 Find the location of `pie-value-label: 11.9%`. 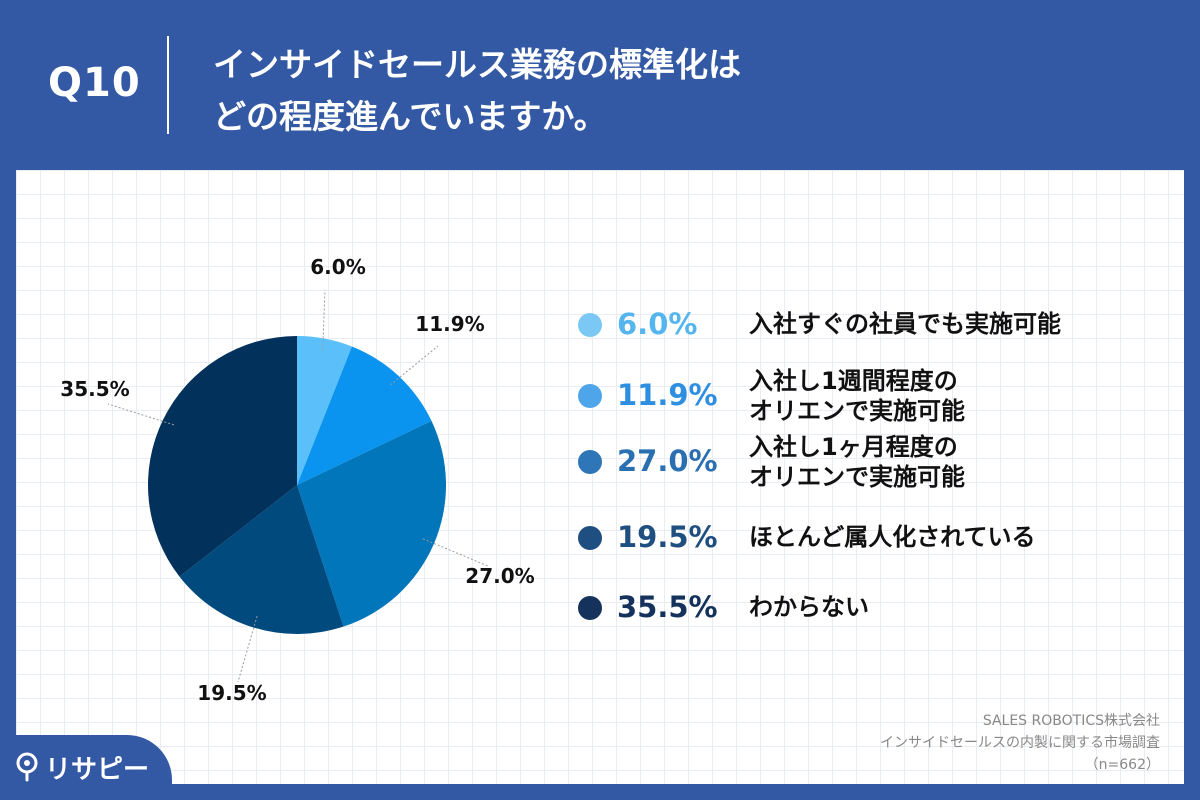

pie-value-label: 11.9% is located at coordinates (449, 324).